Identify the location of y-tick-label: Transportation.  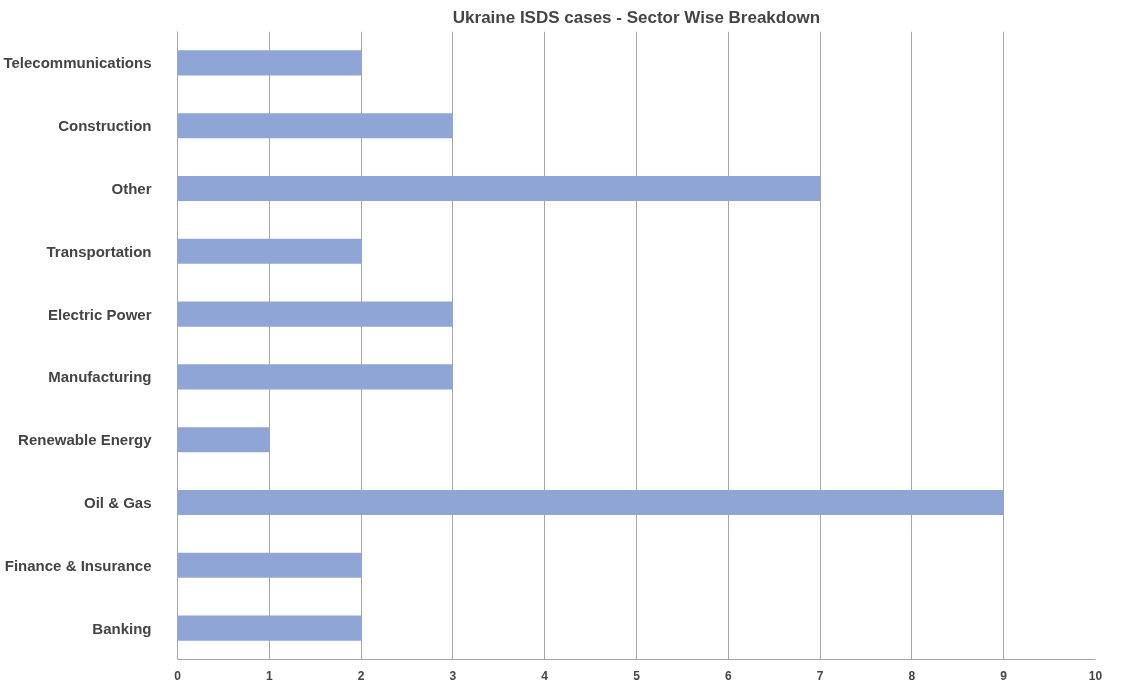
(99, 251).